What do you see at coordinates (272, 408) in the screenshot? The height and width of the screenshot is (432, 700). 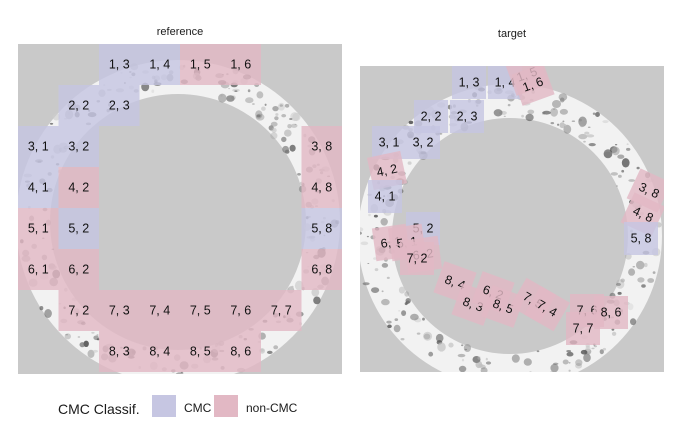 I see `legend-label-non-cmc: non-CMC` at bounding box center [272, 408].